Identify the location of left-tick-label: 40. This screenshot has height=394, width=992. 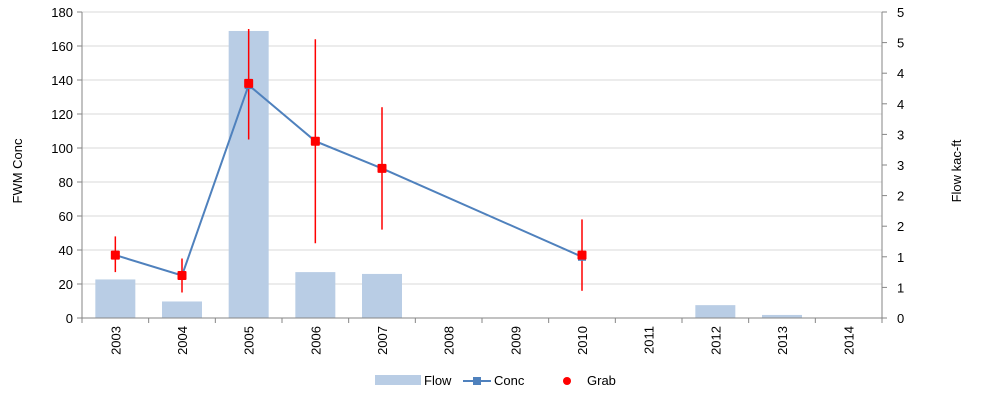
(66, 250).